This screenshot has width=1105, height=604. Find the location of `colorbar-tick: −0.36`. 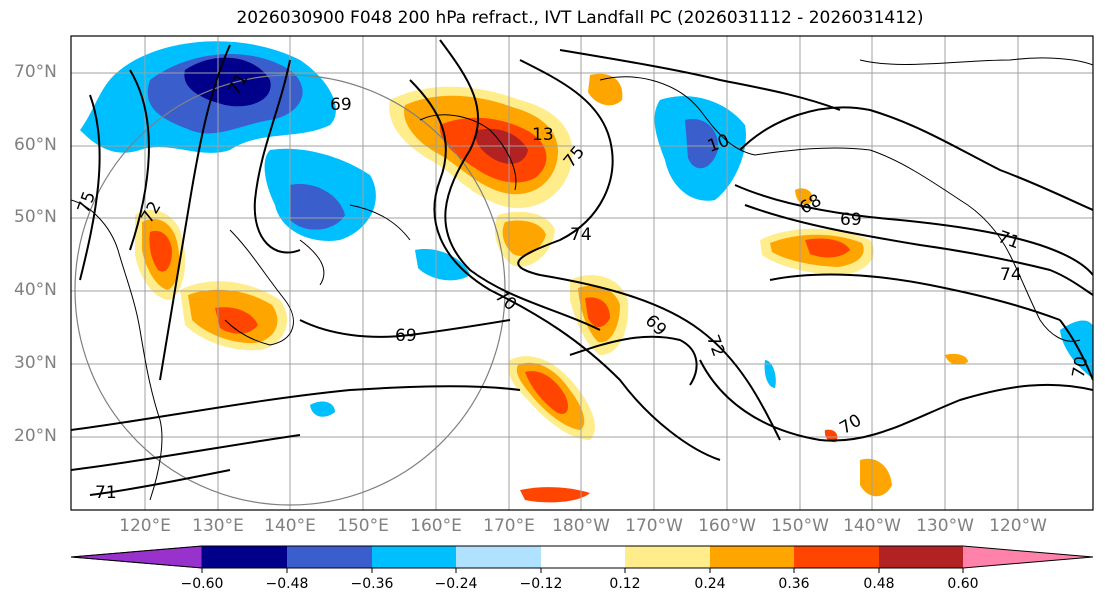

colorbar-tick: −0.36 is located at coordinates (372, 584).